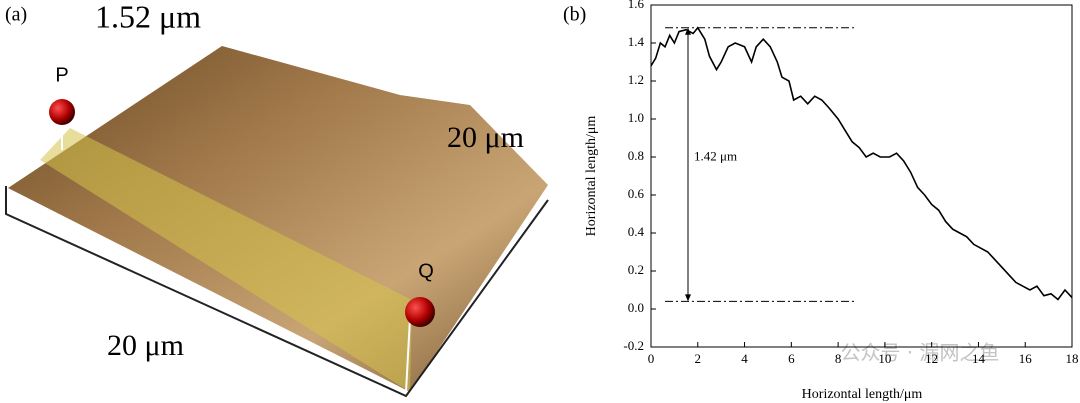  What do you see at coordinates (636, 307) in the screenshot?
I see `y-tick-label: 0.0` at bounding box center [636, 307].